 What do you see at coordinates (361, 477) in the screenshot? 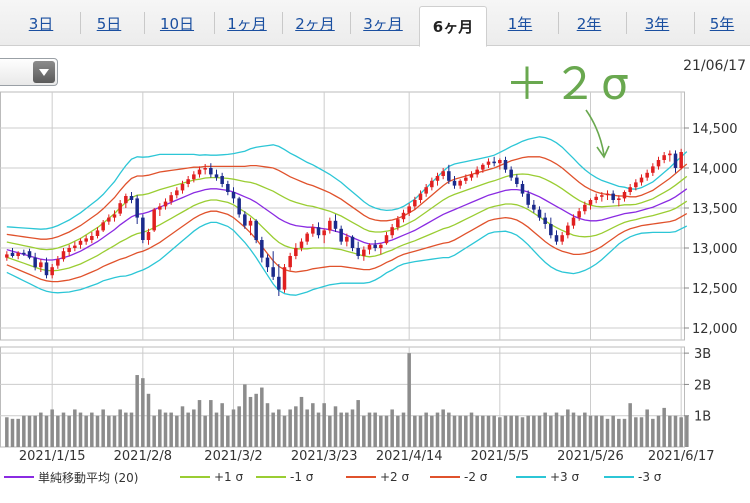
I see `legend-swatch-plus2` at bounding box center [361, 477].